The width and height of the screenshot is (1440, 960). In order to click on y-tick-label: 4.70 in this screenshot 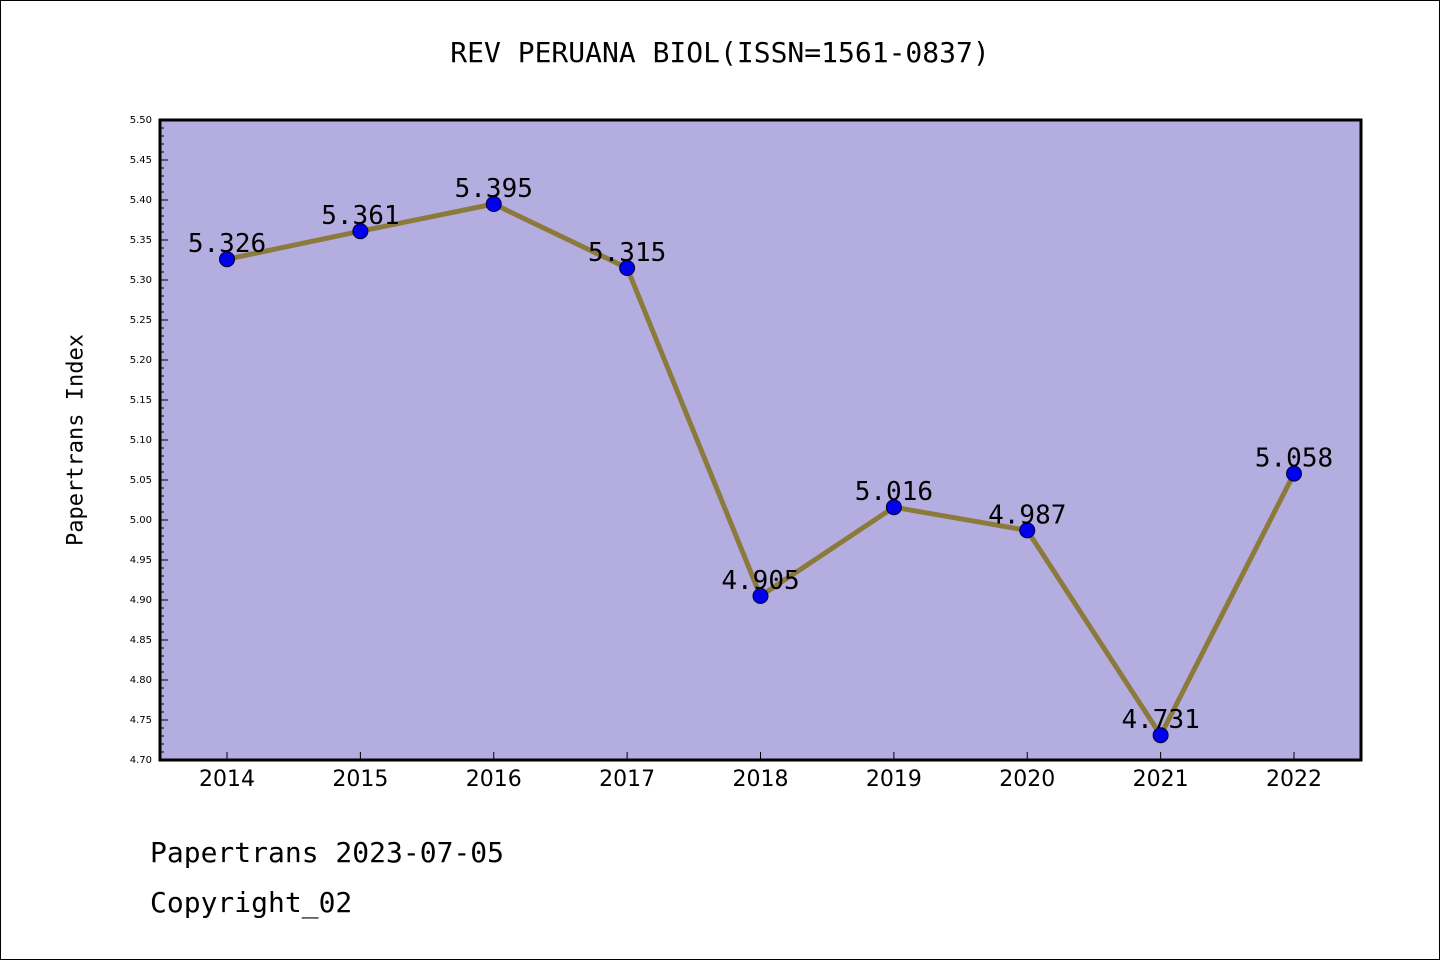, I will do `click(141, 760)`.